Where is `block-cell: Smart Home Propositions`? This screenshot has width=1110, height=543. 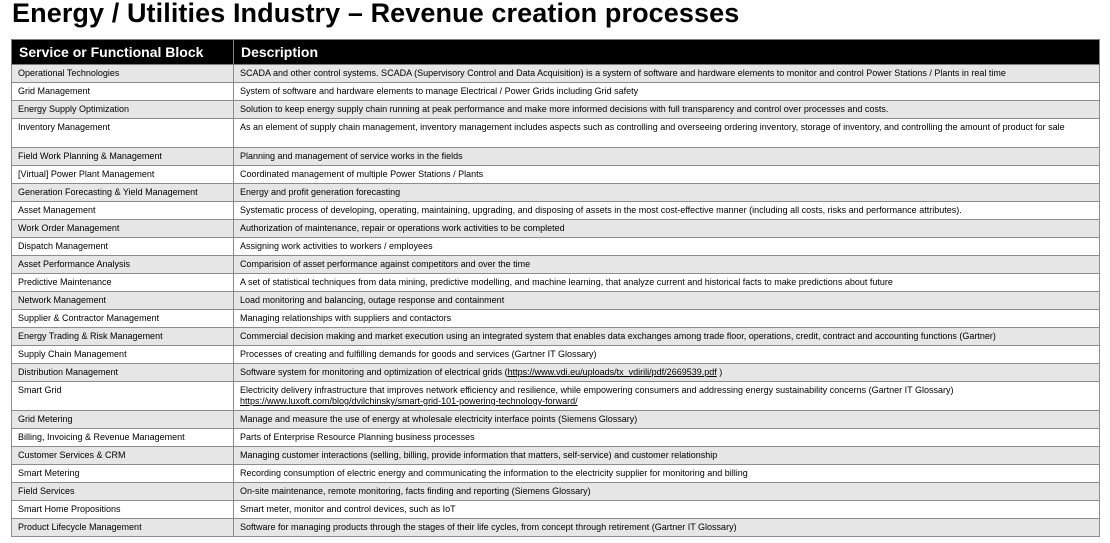
block-cell: Smart Home Propositions is located at coordinates (122, 509).